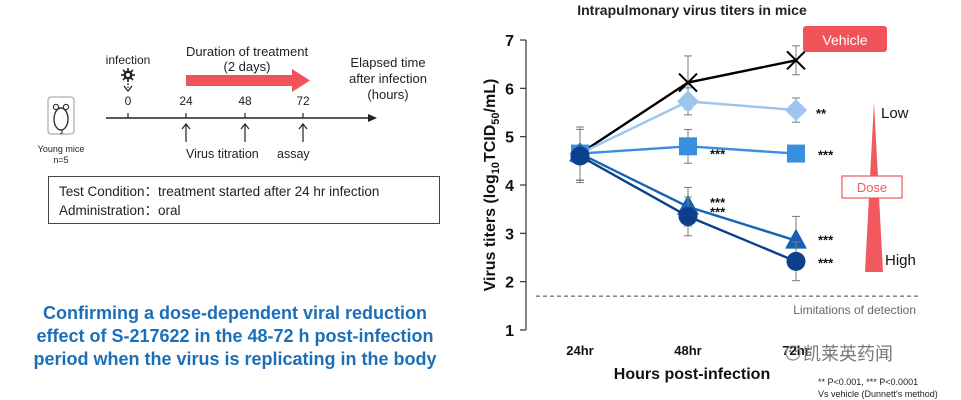  I want to click on mouse-label-line1: Young mice, so click(61, 149).